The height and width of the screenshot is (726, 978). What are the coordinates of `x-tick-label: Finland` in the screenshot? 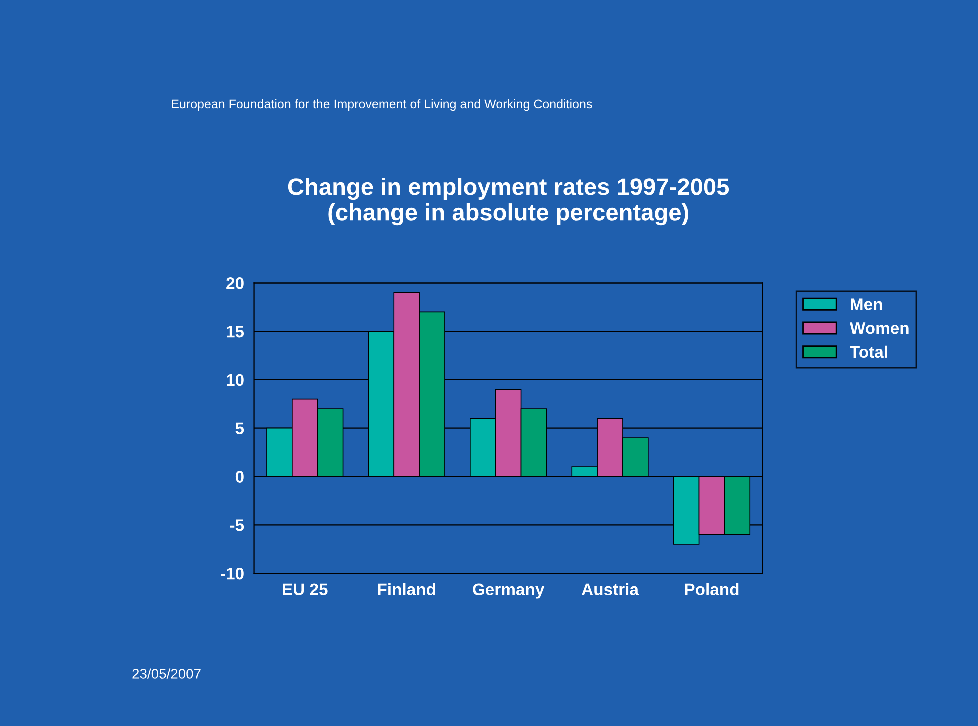 It's located at (407, 589).